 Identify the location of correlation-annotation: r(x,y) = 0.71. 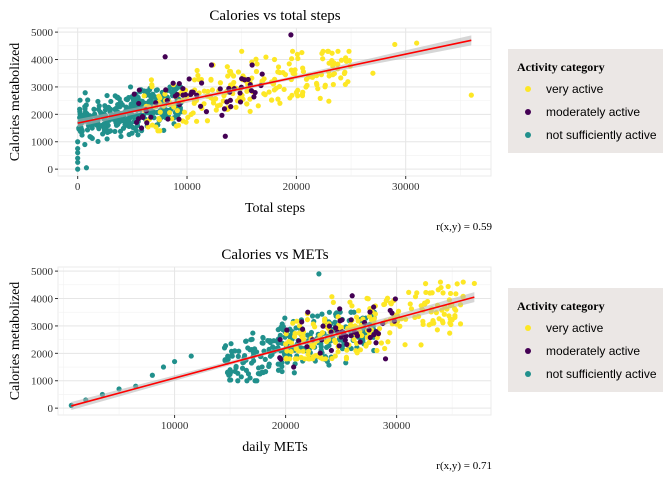
(464, 466).